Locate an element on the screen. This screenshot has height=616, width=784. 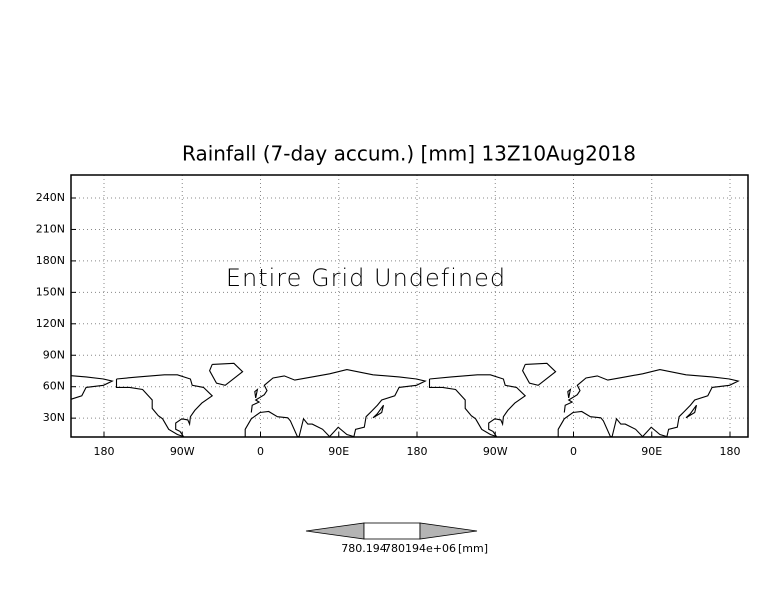
y-tick-label: 120N is located at coordinates (50, 323).